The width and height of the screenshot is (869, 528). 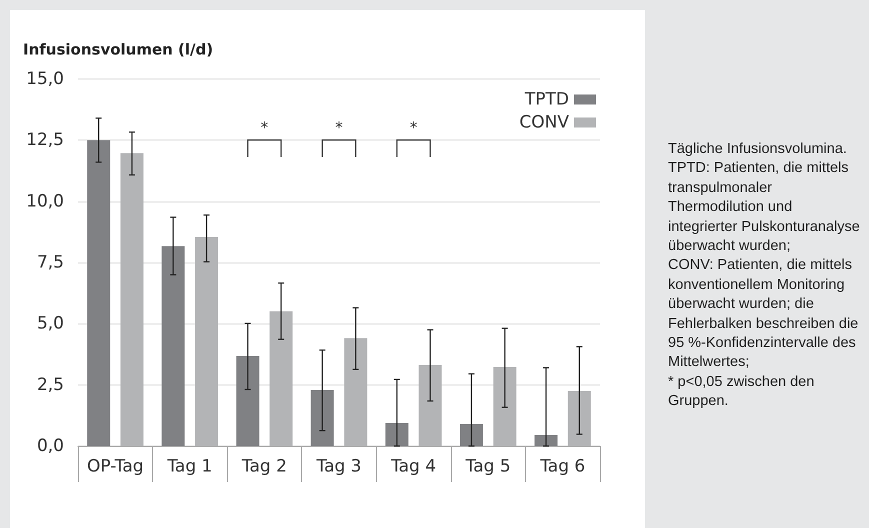 What do you see at coordinates (742, 392) in the screenshot?
I see `text: * p<0,05 zwischen den Gruppen.` at bounding box center [742, 392].